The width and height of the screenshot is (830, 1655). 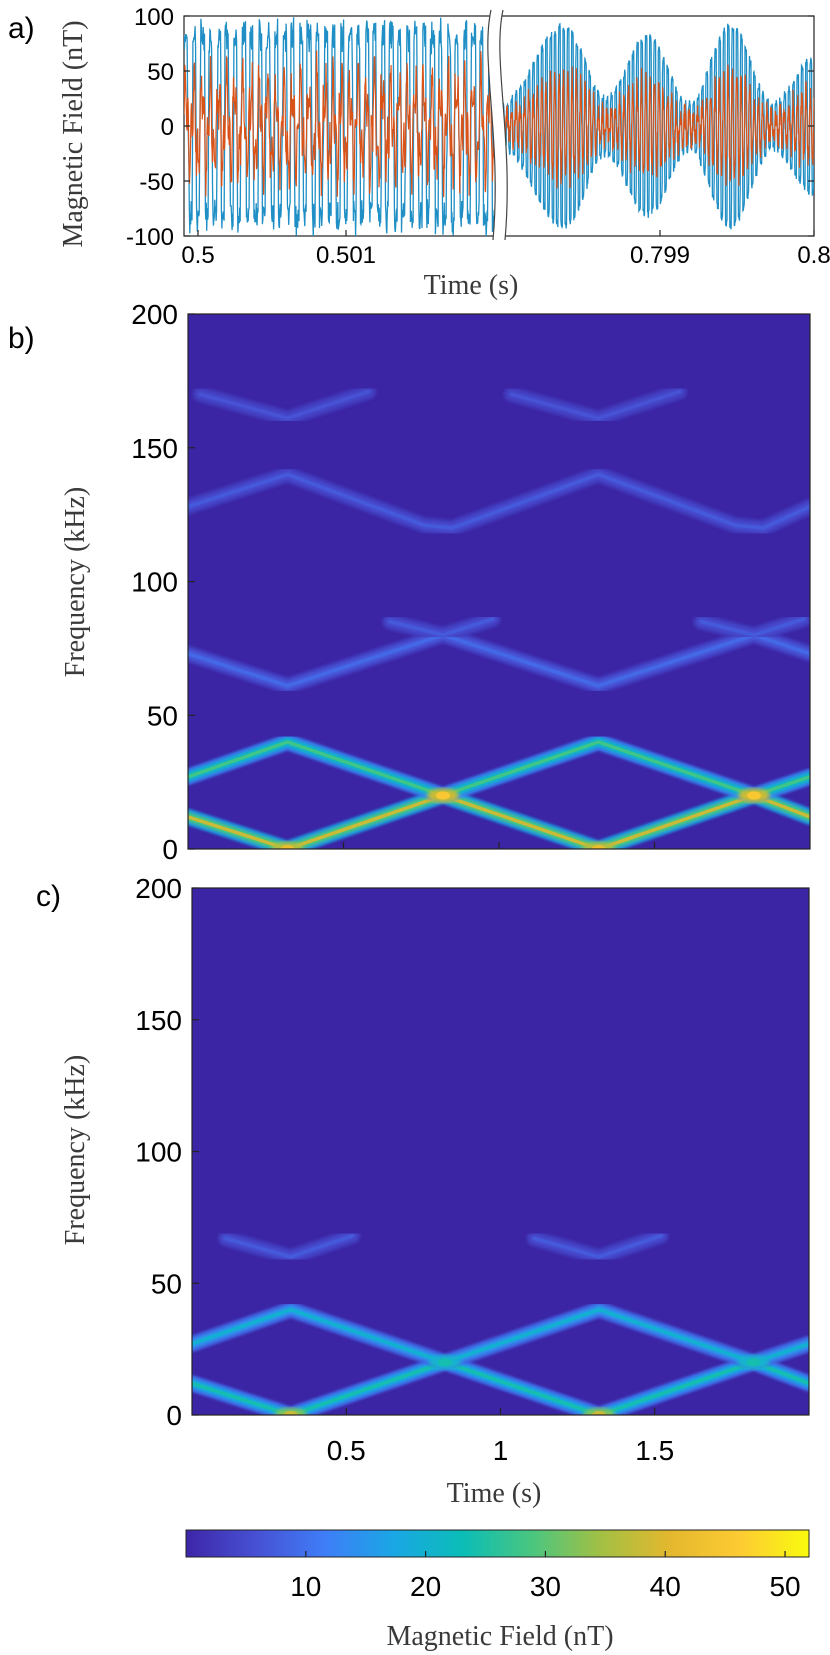 What do you see at coordinates (167, 127) in the screenshot?
I see `panel-a-y-tick-label: 0` at bounding box center [167, 127].